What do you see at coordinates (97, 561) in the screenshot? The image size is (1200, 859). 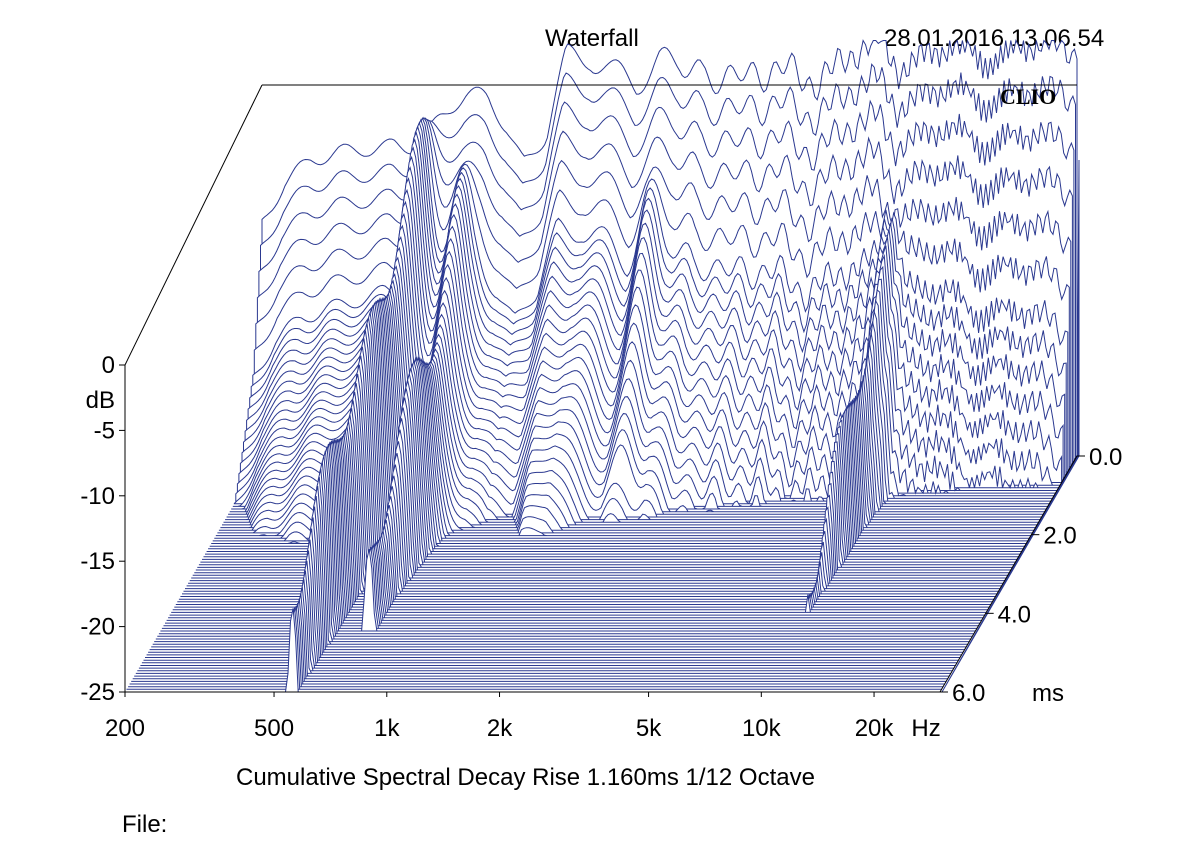 I see `y-tick-label: -15` at bounding box center [97, 561].